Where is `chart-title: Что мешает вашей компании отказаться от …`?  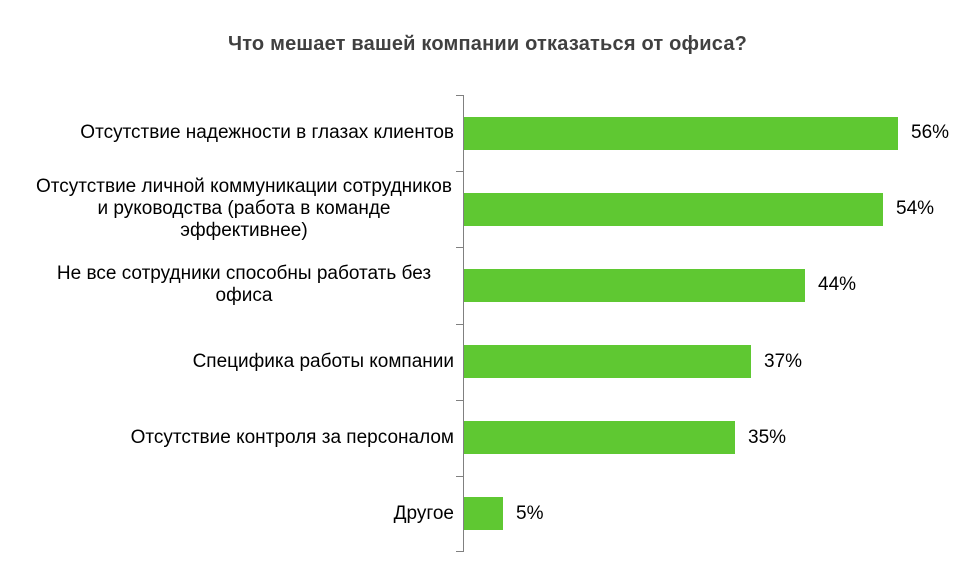
chart-title: Что мешает вашей компании отказаться от … is located at coordinates (487, 44).